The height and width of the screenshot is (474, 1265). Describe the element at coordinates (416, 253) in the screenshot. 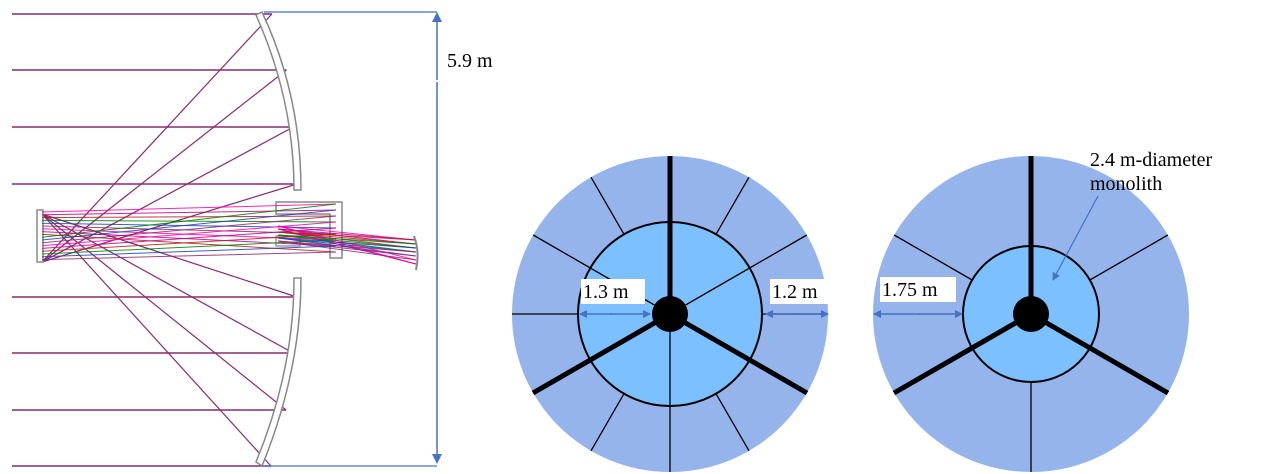

I see `detector` at that location.